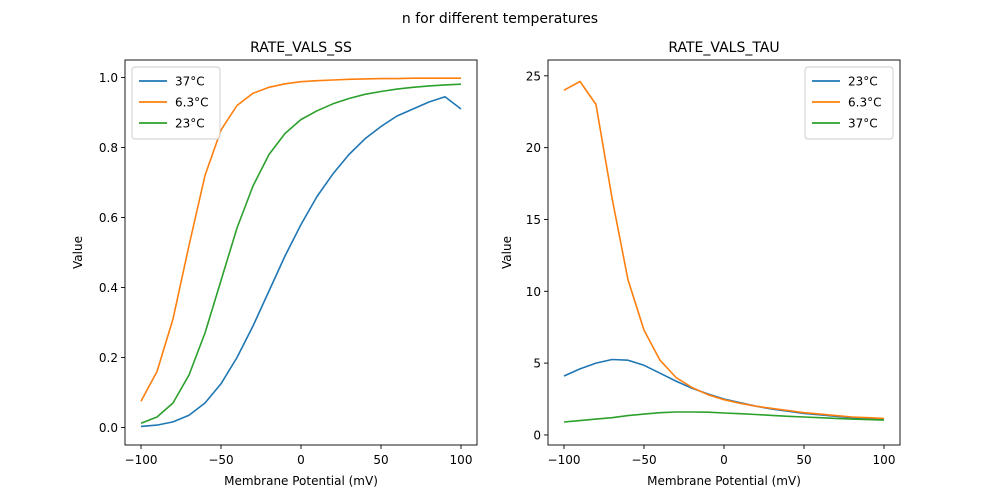  I want to click on legend: 23°C 6.3°C 37°C, so click(849, 103).